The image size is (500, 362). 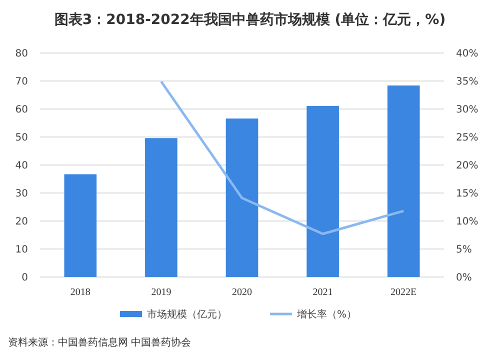 I want to click on y-tick-label: 40, so click(x=21, y=166).